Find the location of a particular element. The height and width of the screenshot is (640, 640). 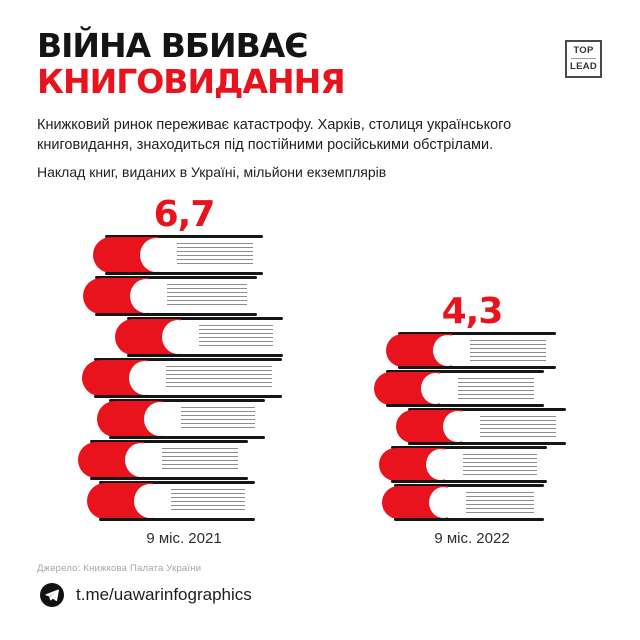

page-title: ВІЙНА ВБИВАЄ КНИГОВИДАННЯ is located at coordinates (191, 63).